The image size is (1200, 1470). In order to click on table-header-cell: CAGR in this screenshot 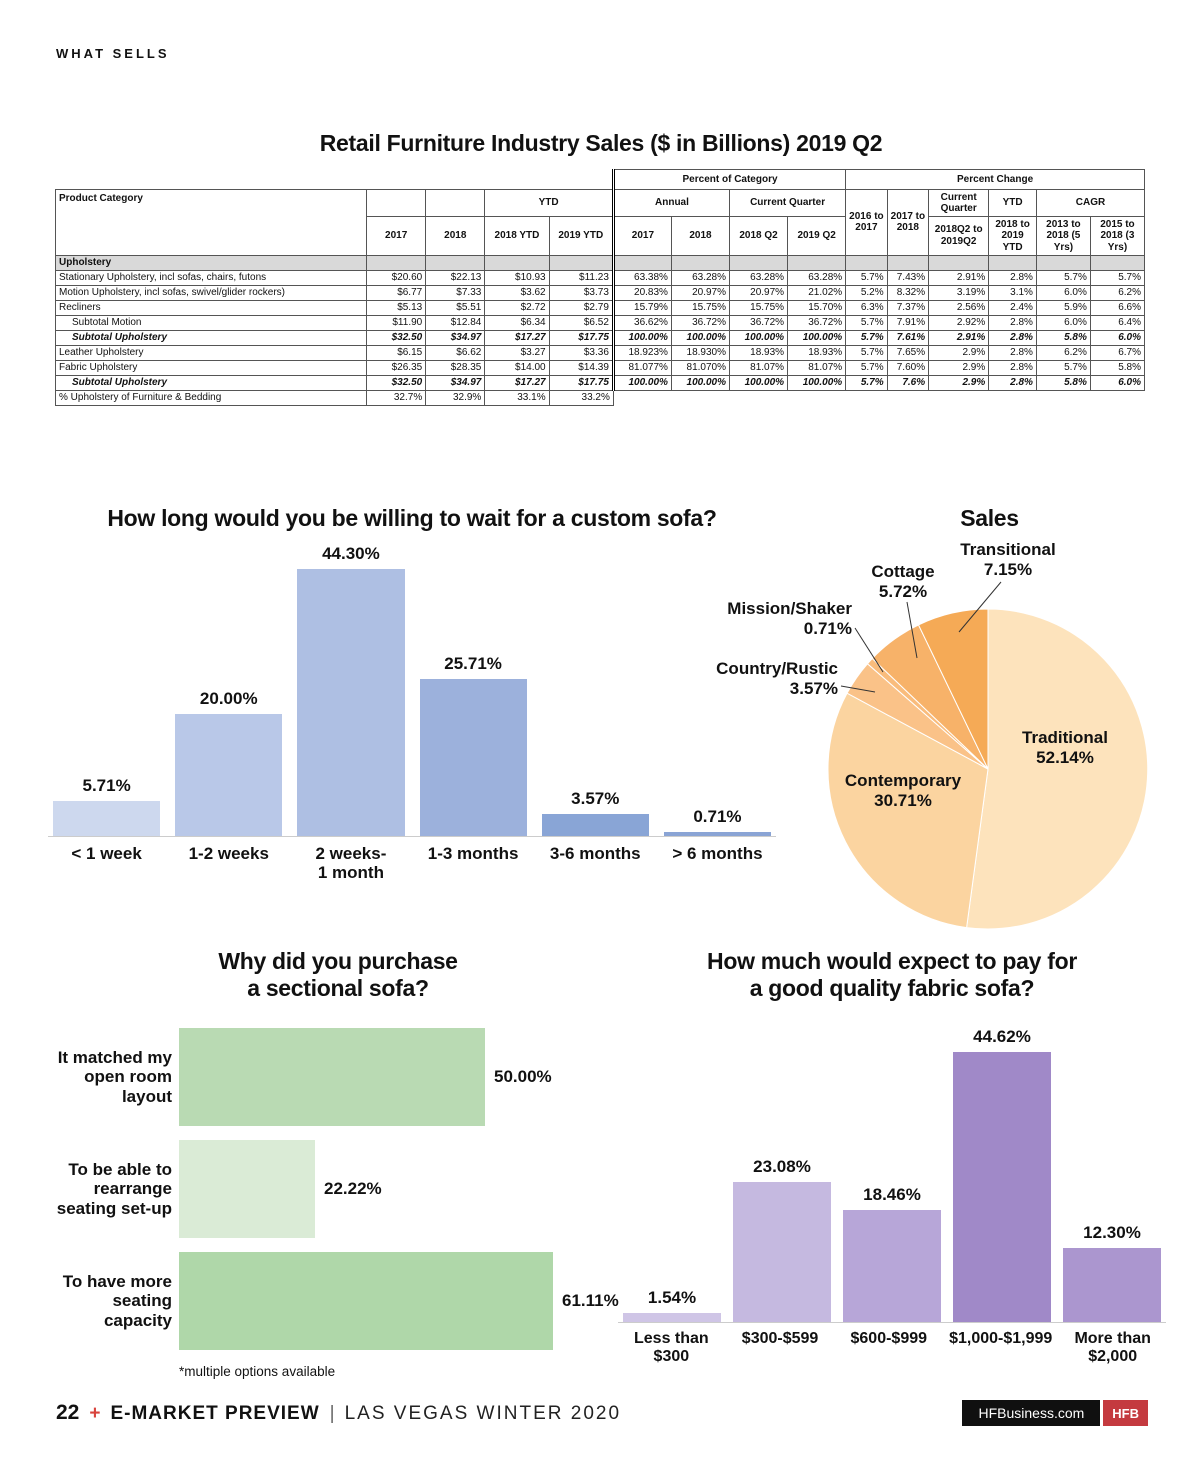, I will do `click(1090, 203)`.